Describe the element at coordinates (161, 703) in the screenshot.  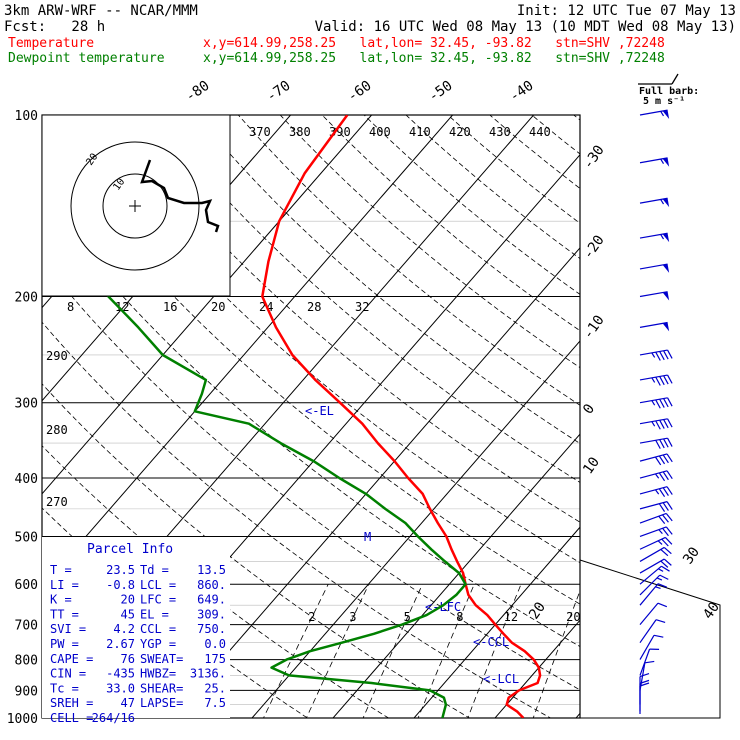
I see `parcel-field-label: LAPSE=` at that location.